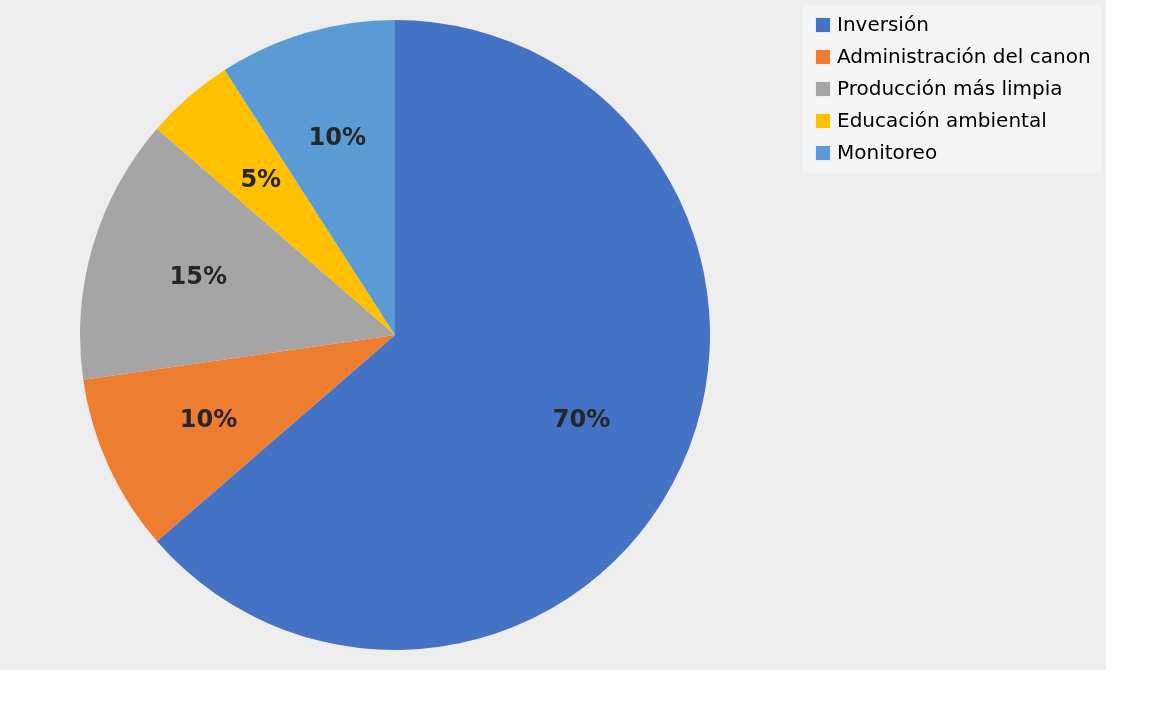 This screenshot has width=1165, height=704. Describe the element at coordinates (942, 120) in the screenshot. I see `legend-label: Educación ambiental` at that location.